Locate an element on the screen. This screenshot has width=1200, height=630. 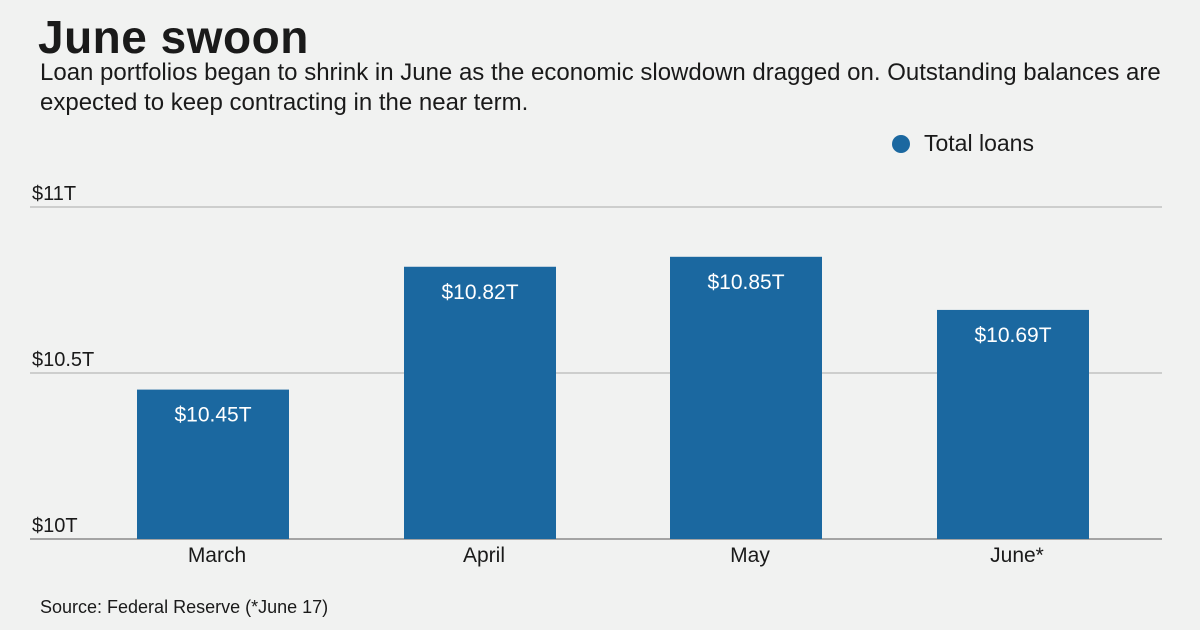
data-label: $10.45T is located at coordinates (212, 415).